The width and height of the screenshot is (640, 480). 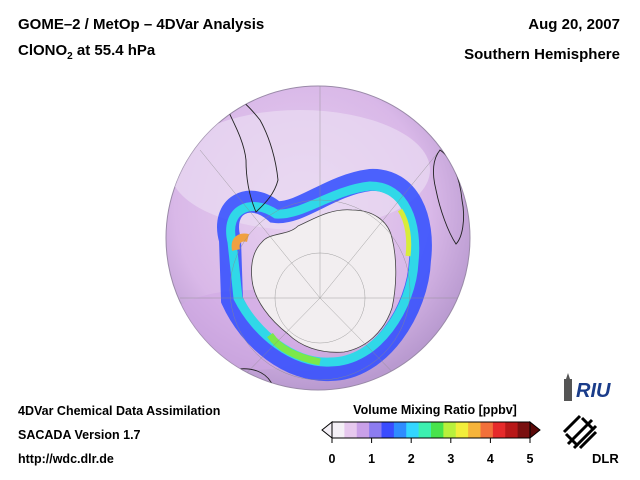 I want to click on species-subscript: 2, so click(x=70, y=56).